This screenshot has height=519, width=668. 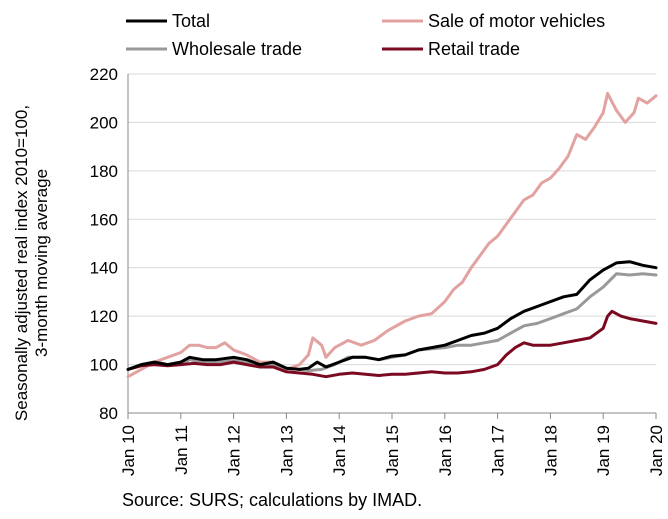 I want to click on x-tick-label-4: Jan 14, so click(x=339, y=450).